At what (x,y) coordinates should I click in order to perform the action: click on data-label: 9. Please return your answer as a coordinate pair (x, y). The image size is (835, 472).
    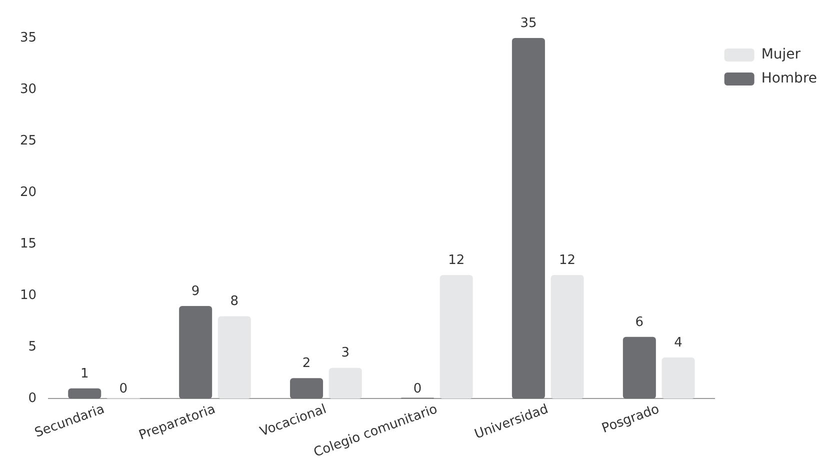
    Looking at the image, I should click on (195, 291).